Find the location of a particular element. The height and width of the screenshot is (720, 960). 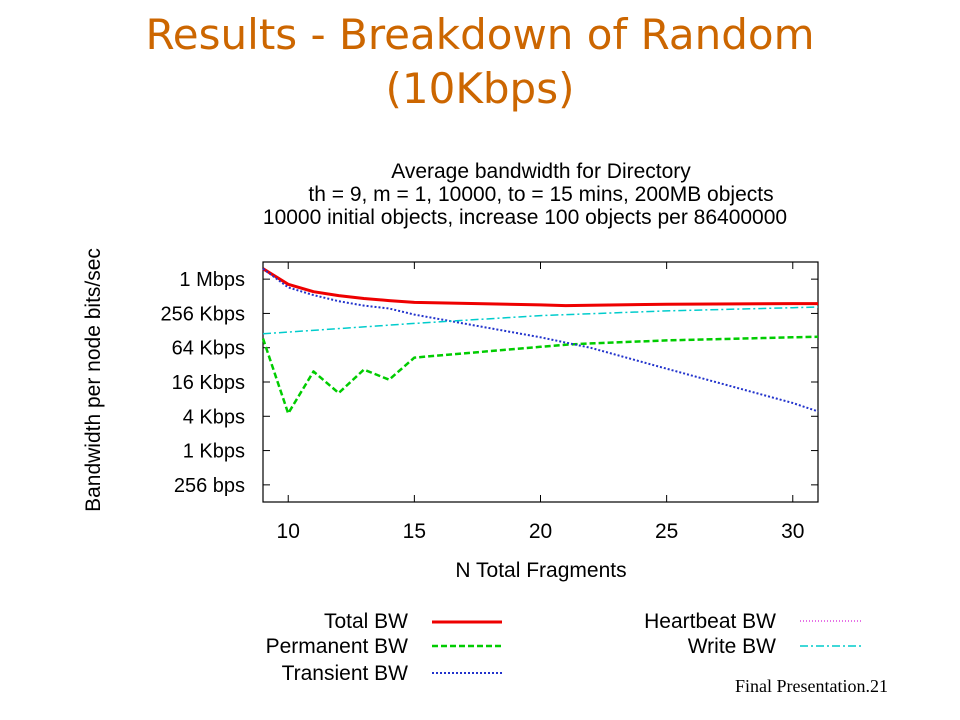

series-line-write-bw is located at coordinates (540, 320).